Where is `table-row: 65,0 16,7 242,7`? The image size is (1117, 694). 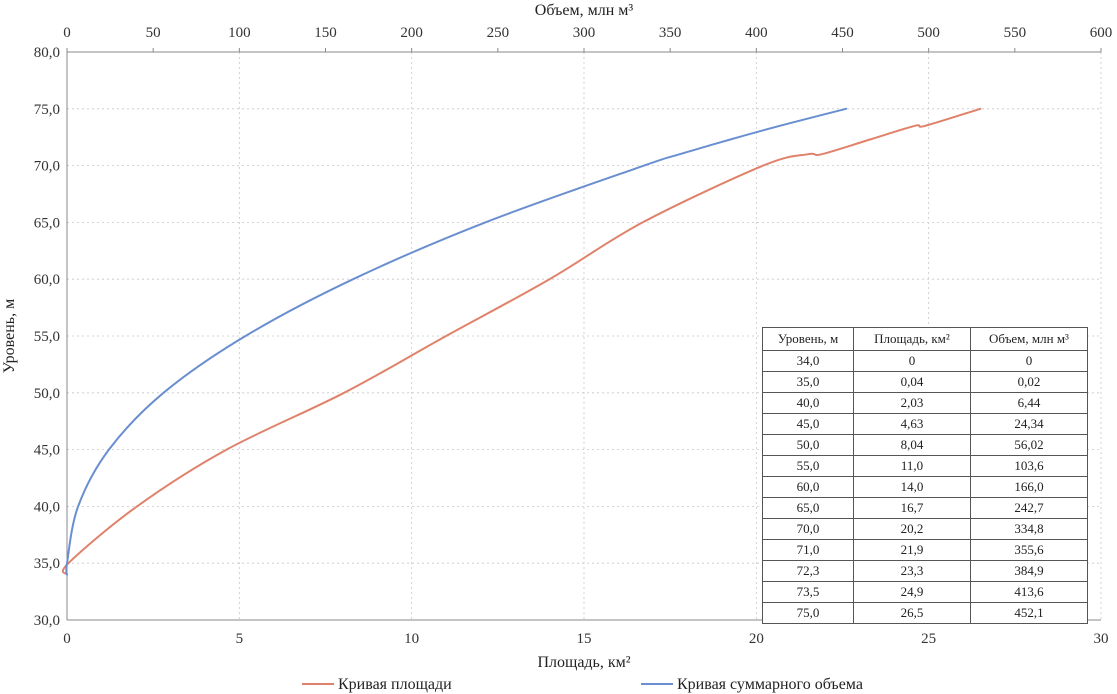 table-row: 65,0 16,7 242,7 is located at coordinates (925, 508).